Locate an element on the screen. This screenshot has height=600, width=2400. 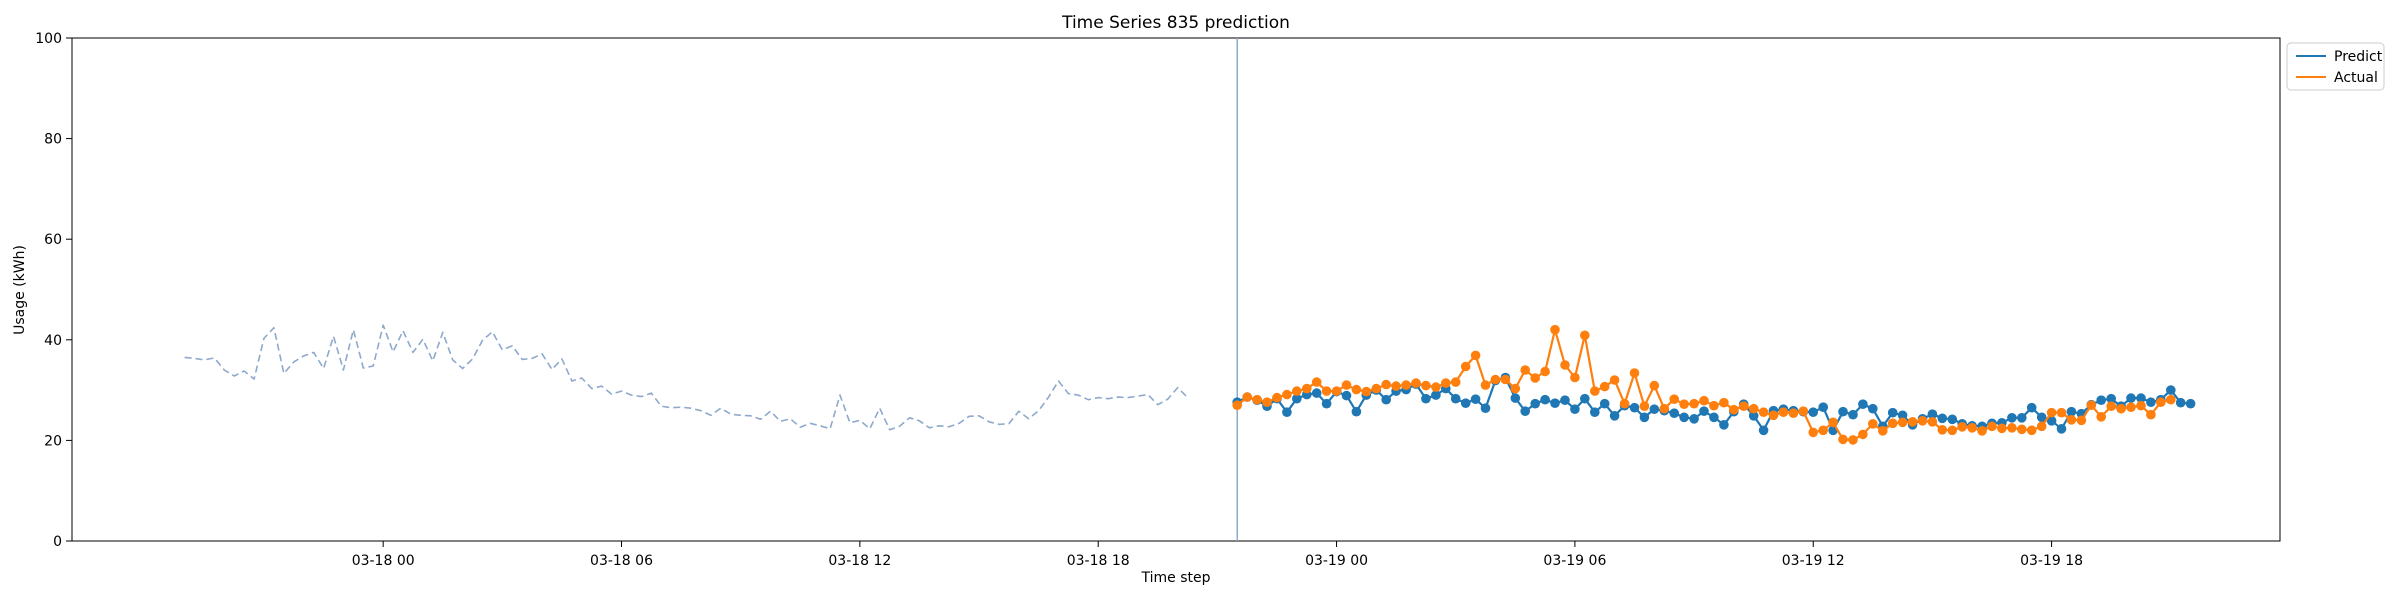
x-tick-label: 03-18 06 is located at coordinates (621, 561).